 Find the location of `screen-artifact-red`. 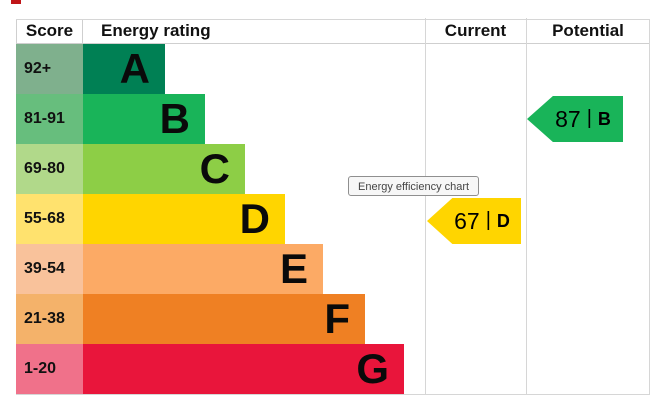

screen-artifact-red is located at coordinates (16, 2).